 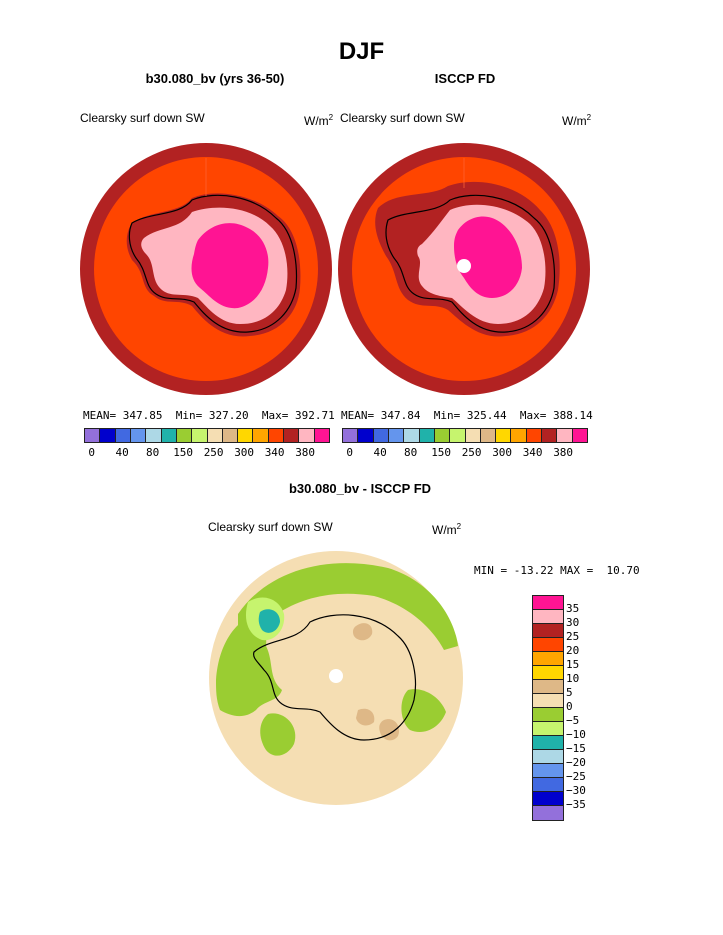 What do you see at coordinates (576, 776) in the screenshot?
I see `diff-colorbar-tick-label: −25` at bounding box center [576, 776].